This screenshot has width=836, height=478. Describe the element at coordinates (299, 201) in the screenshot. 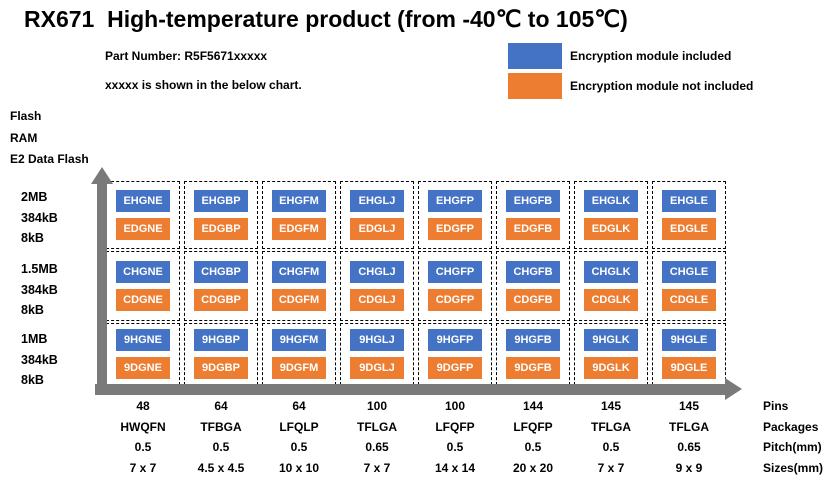

I see `part-chip-encryption-included: EHGFM` at that location.